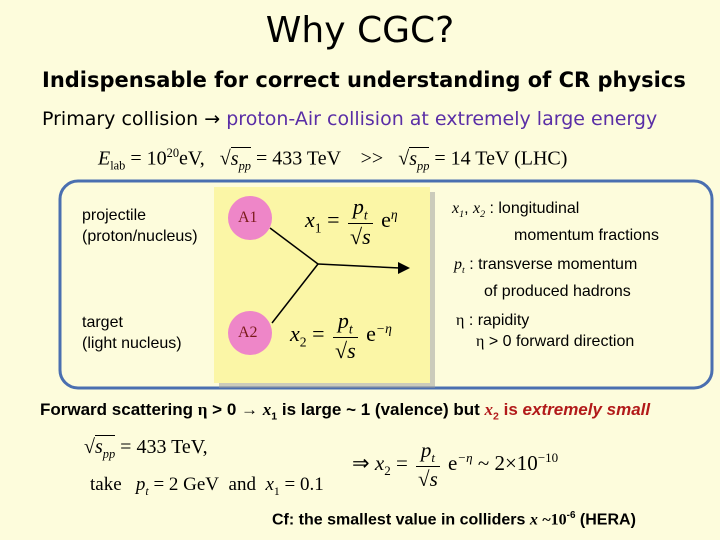 This screenshot has height=540, width=720. Describe the element at coordinates (561, 341) in the screenshot. I see `text: > 0 forward direction` at that location.